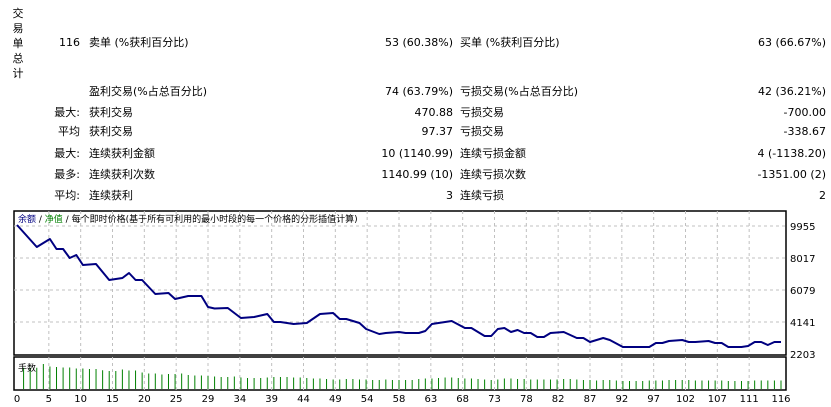  Describe the element at coordinates (69, 42) in the screenshot. I see `row-prefix: 116` at that location.